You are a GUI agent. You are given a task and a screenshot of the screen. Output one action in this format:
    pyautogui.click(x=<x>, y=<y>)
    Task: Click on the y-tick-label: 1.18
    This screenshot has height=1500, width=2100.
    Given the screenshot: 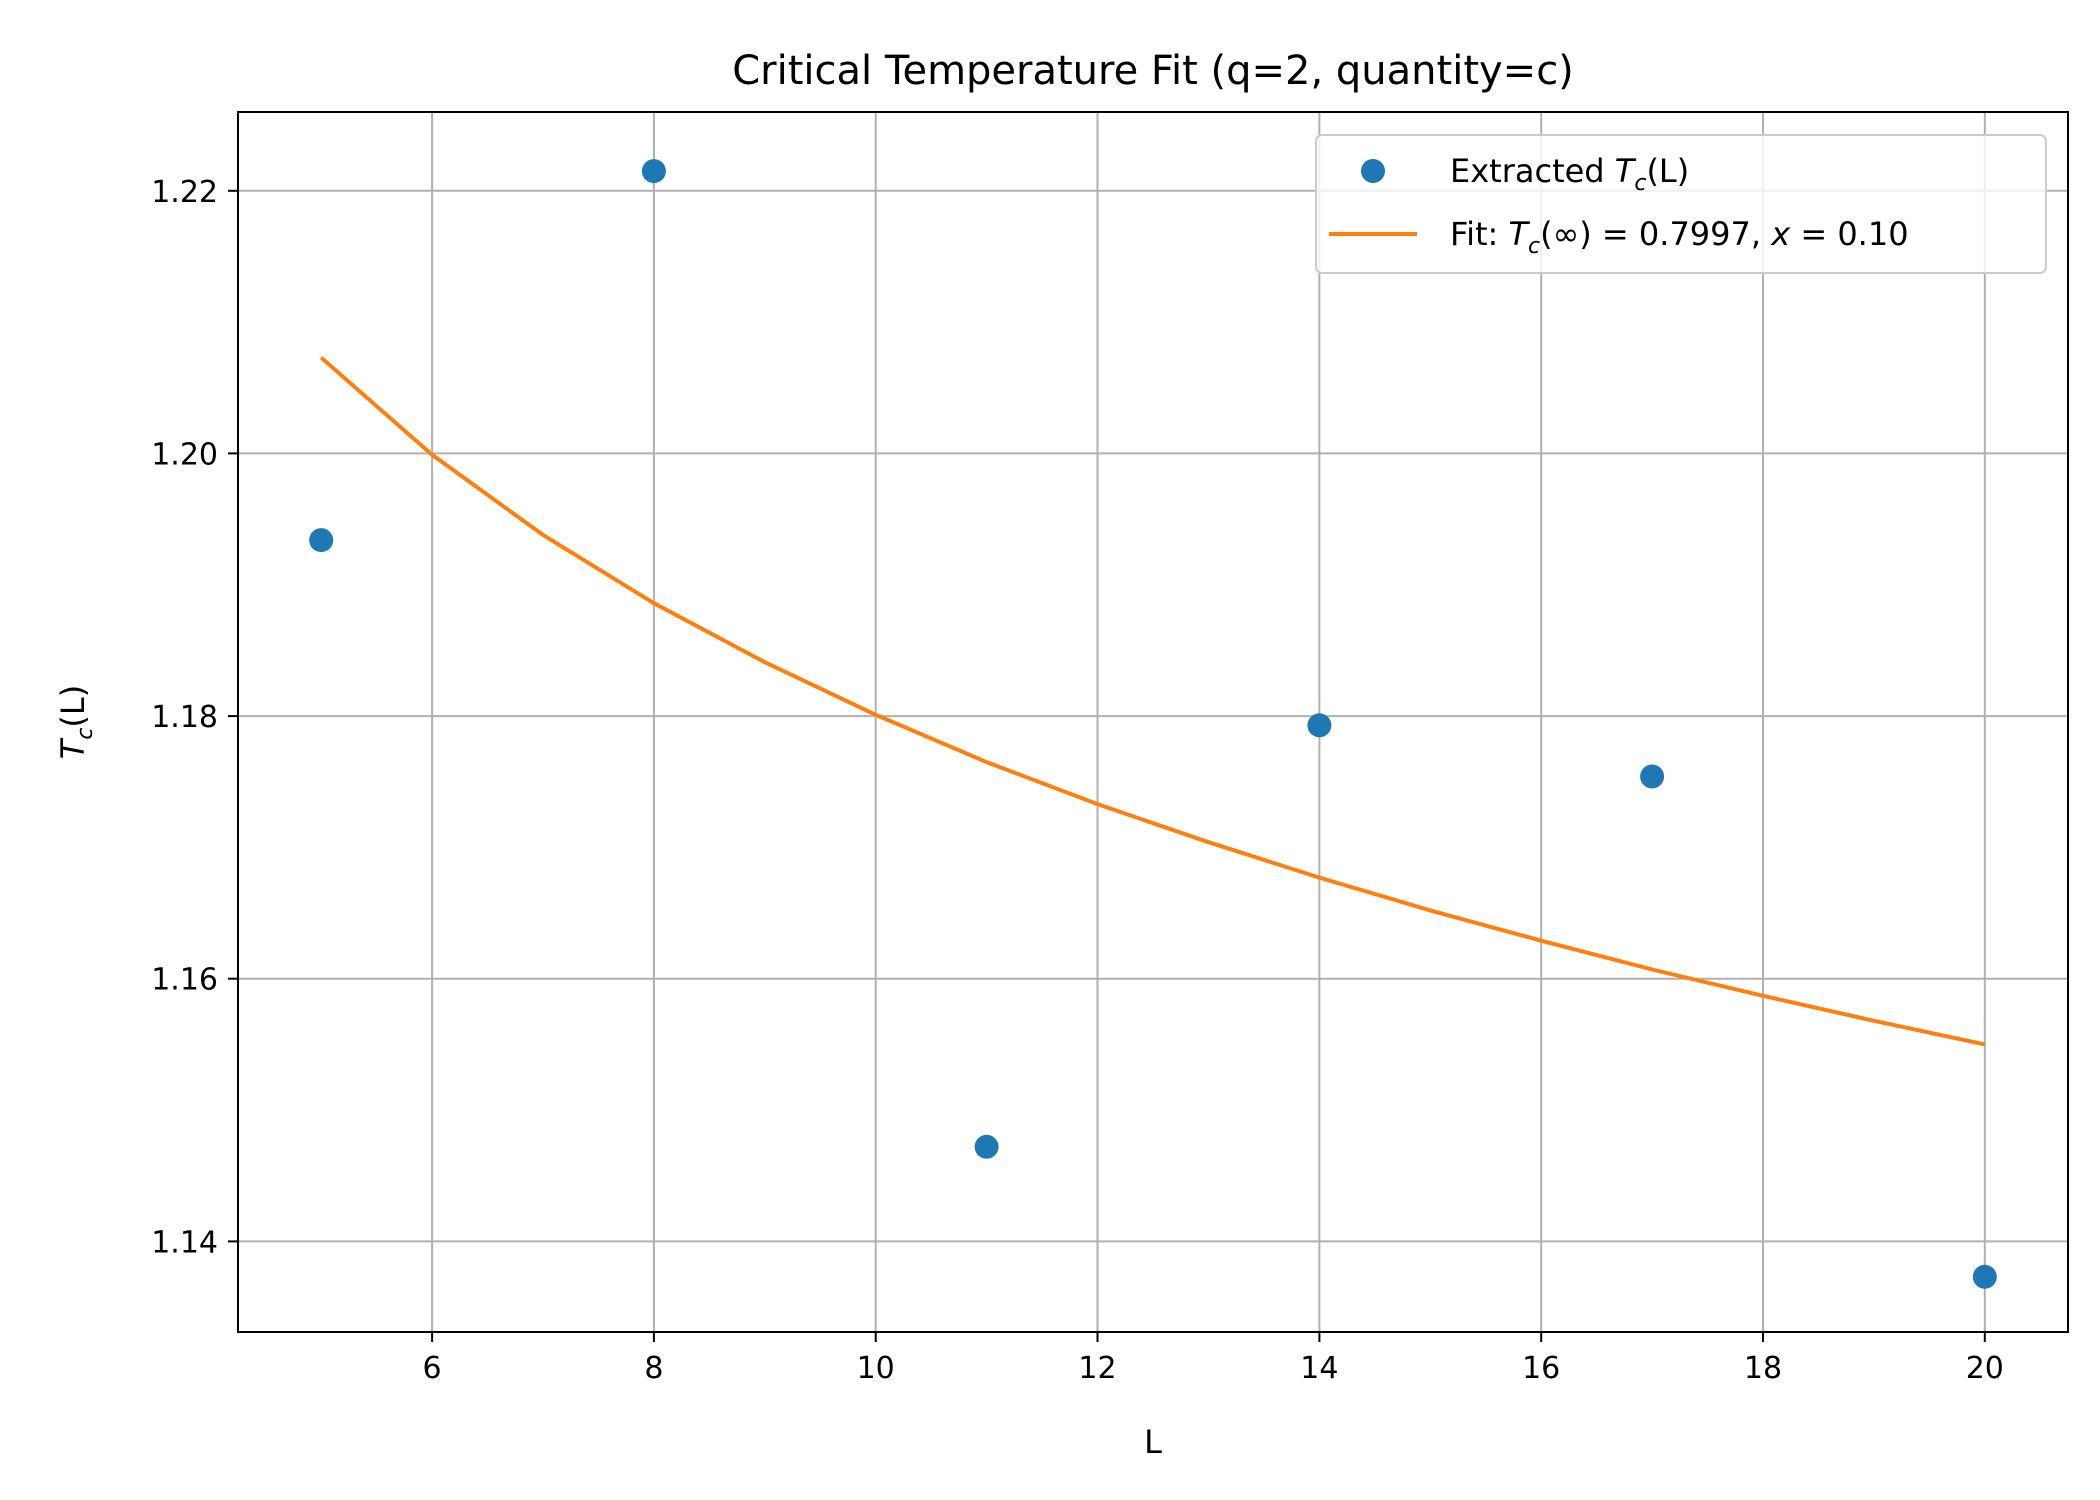 What is the action you would take?
    pyautogui.click(x=184, y=717)
    